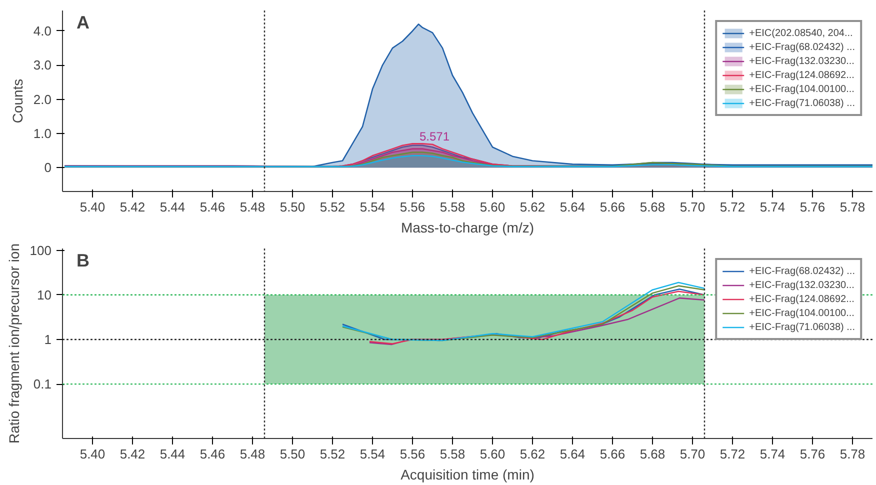 This screenshot has height=485, width=876. What do you see at coordinates (14, 343) in the screenshot?
I see `y-axis-title: Ratio fragment ion/precursor ion` at bounding box center [14, 343].